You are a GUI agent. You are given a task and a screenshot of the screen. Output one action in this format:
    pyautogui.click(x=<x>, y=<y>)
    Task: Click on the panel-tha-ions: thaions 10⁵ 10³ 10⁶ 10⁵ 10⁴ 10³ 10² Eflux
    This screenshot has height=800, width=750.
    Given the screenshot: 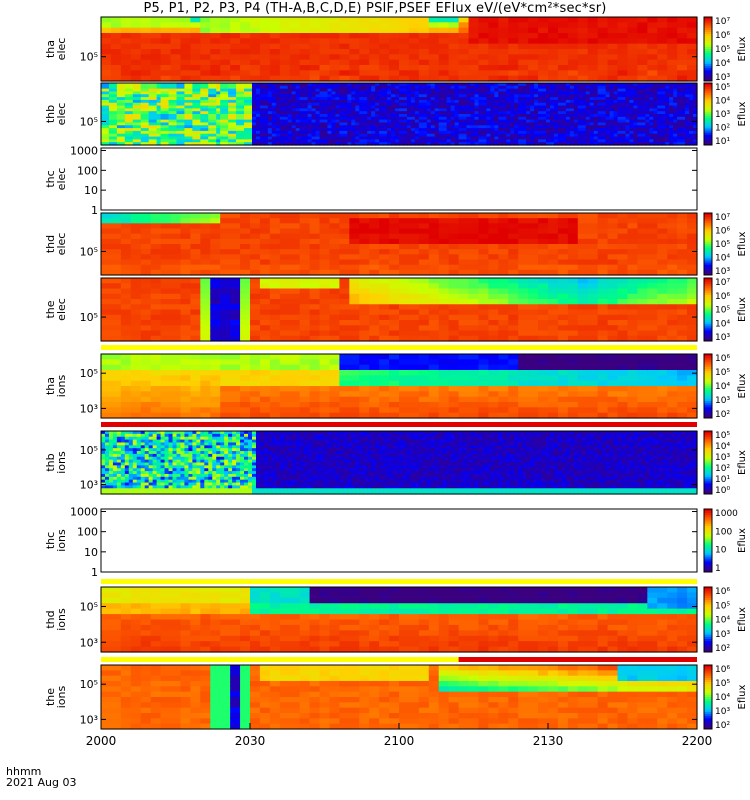 What is the action you would take?
    pyautogui.click(x=396, y=386)
    